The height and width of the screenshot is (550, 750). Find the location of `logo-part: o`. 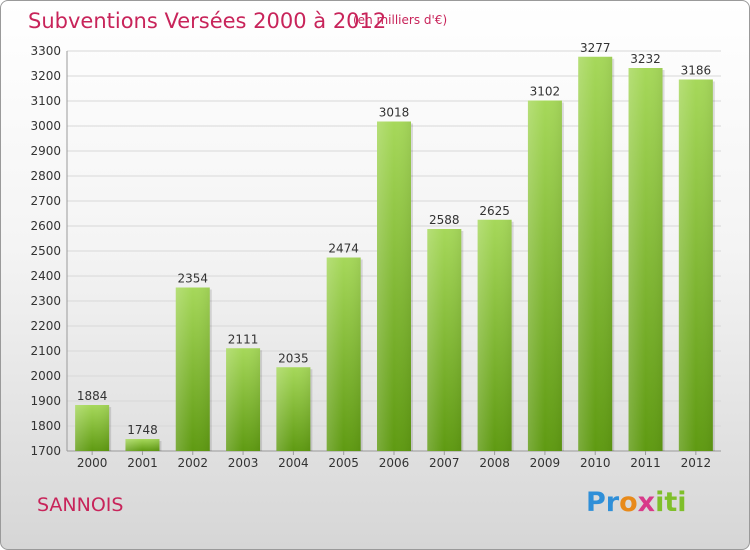

logo-part: o is located at coordinates (628, 502).